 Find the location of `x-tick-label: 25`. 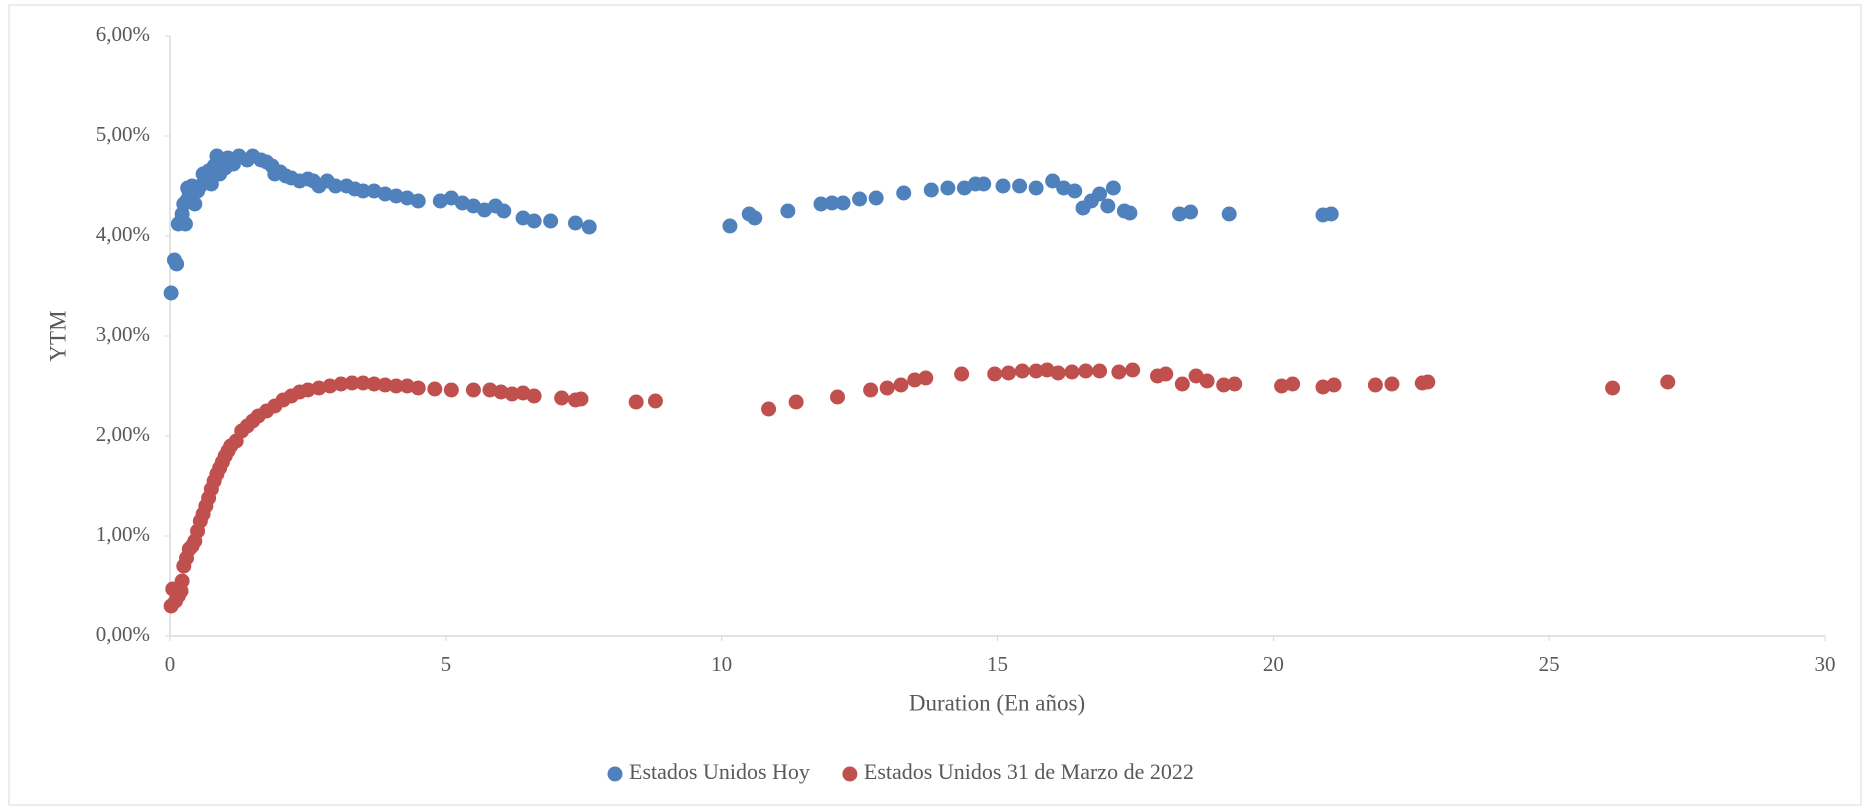

x-tick-label: 25 is located at coordinates (1549, 664).